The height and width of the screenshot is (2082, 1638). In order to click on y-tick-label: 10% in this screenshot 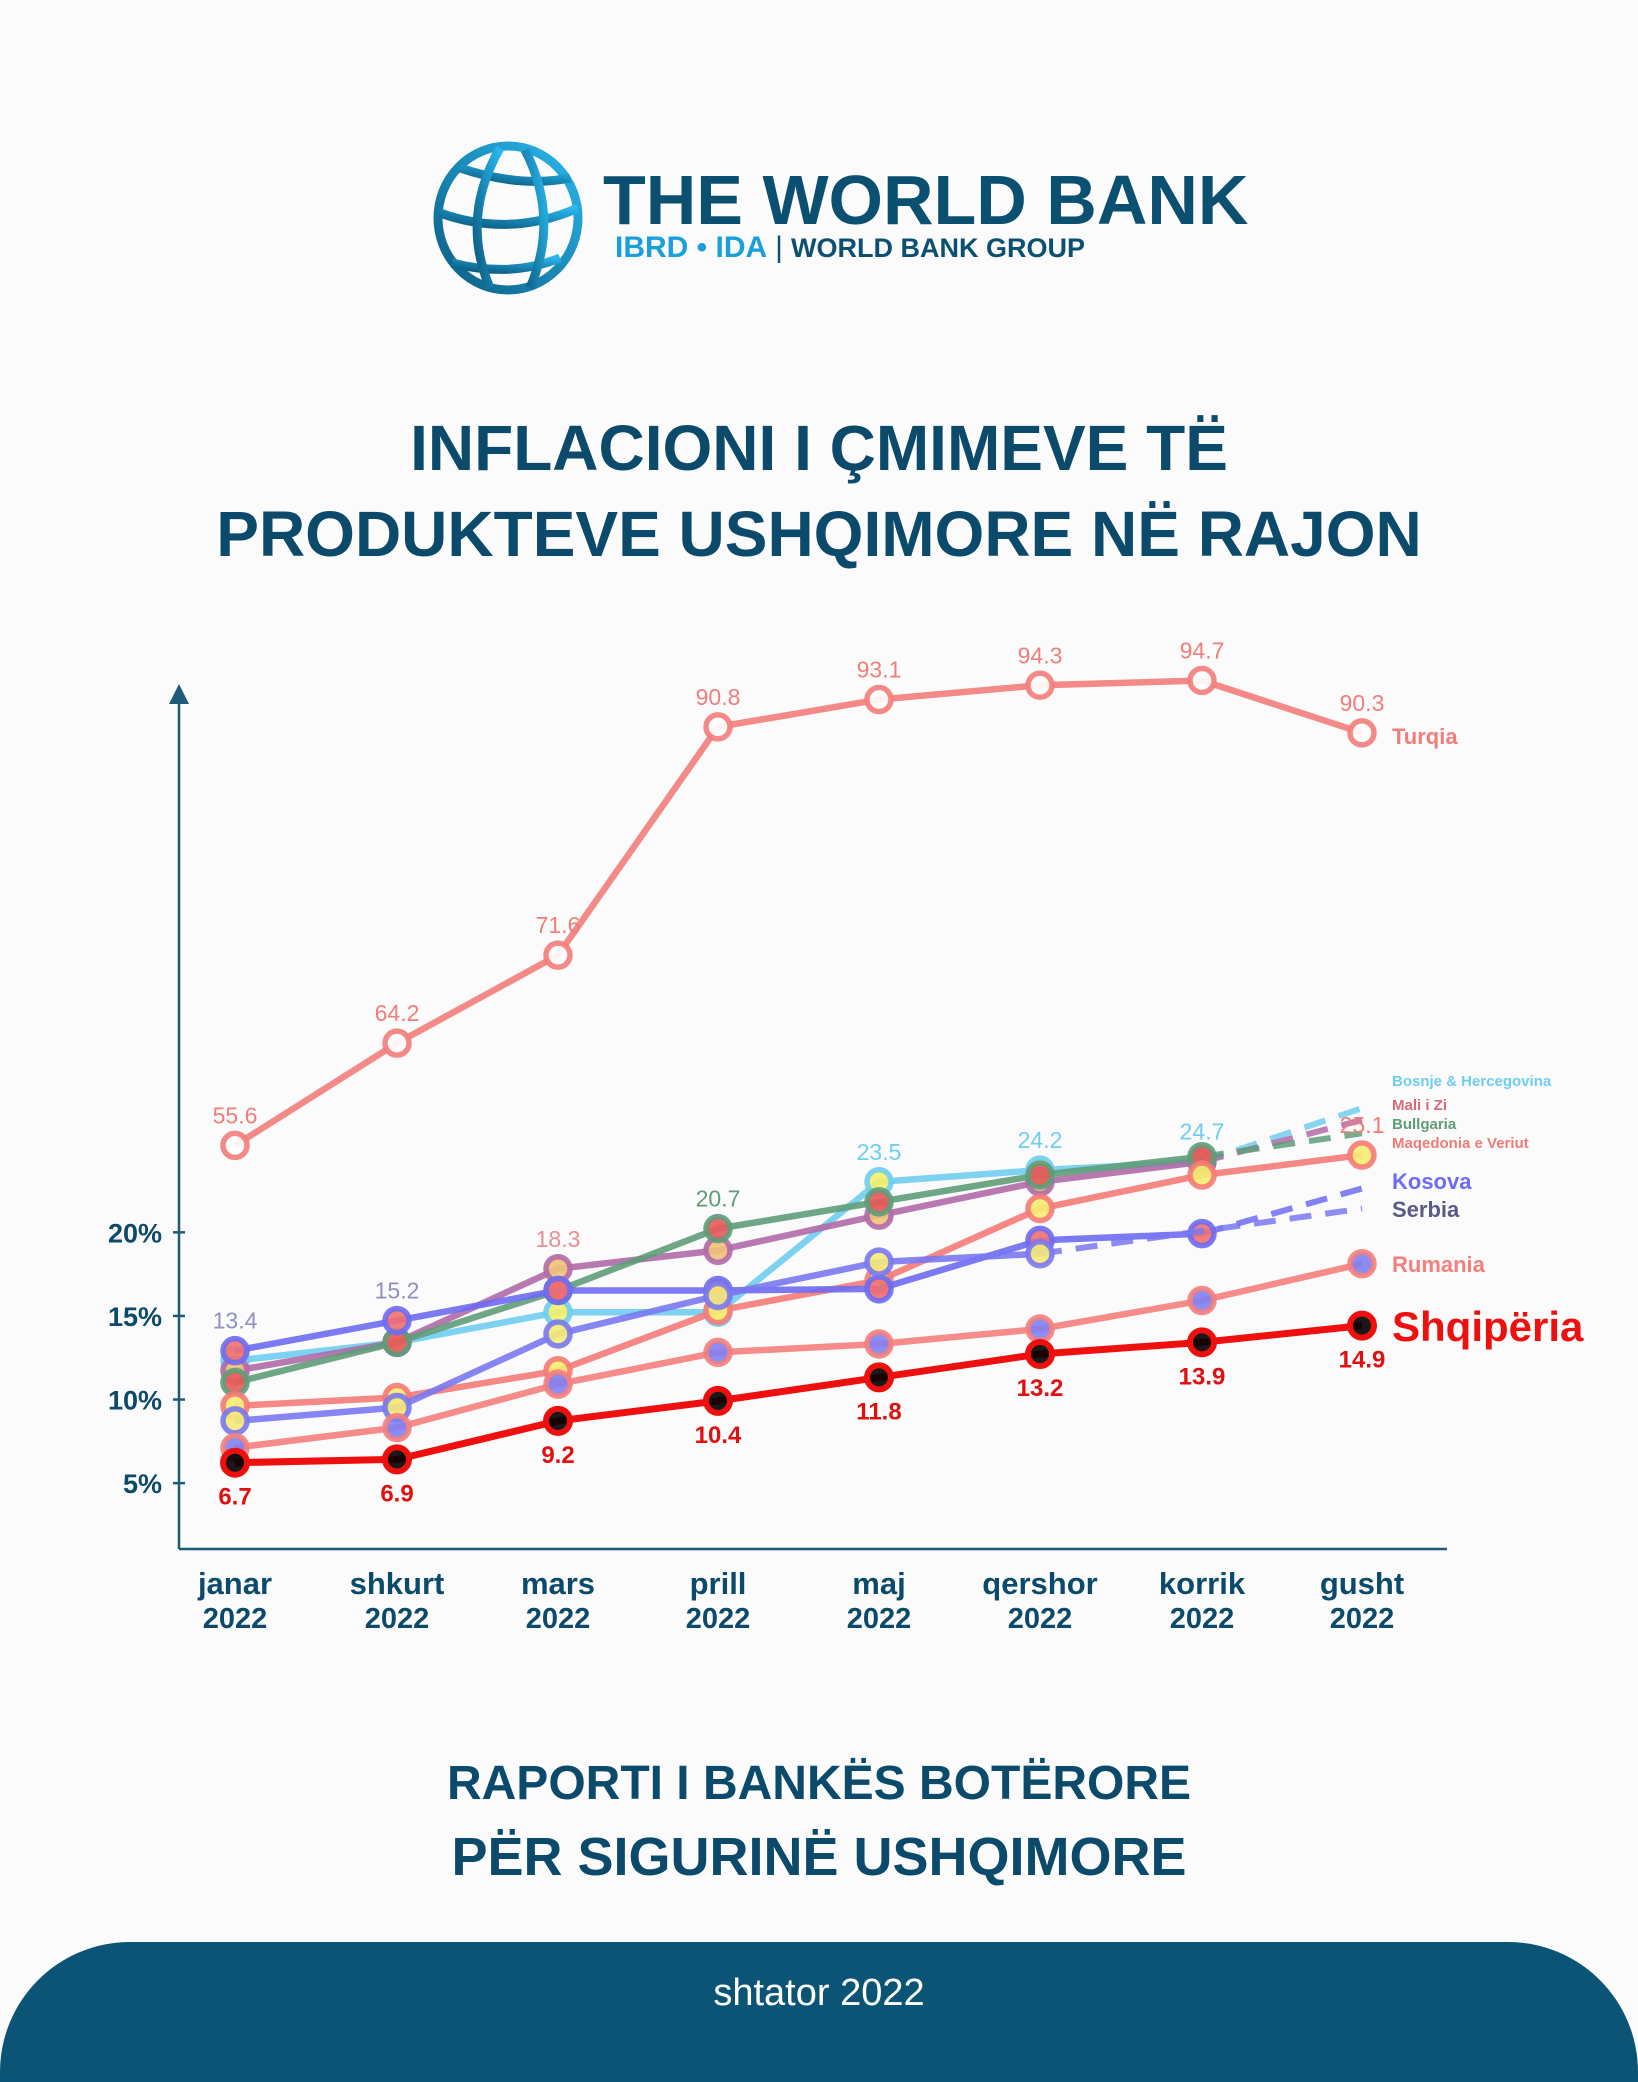, I will do `click(135, 1401)`.